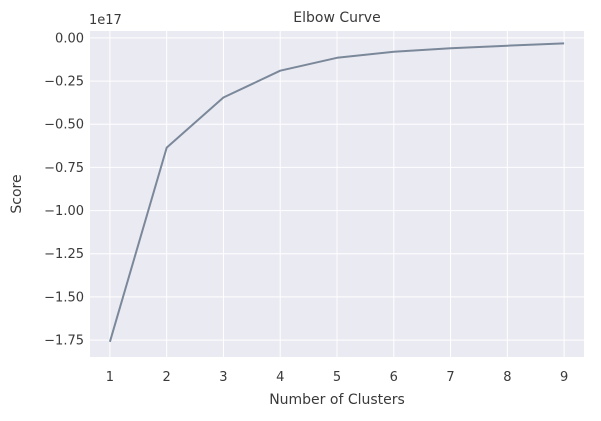  What do you see at coordinates (336, 18) in the screenshot?
I see `chart-title: Elbow Curve` at bounding box center [336, 18].